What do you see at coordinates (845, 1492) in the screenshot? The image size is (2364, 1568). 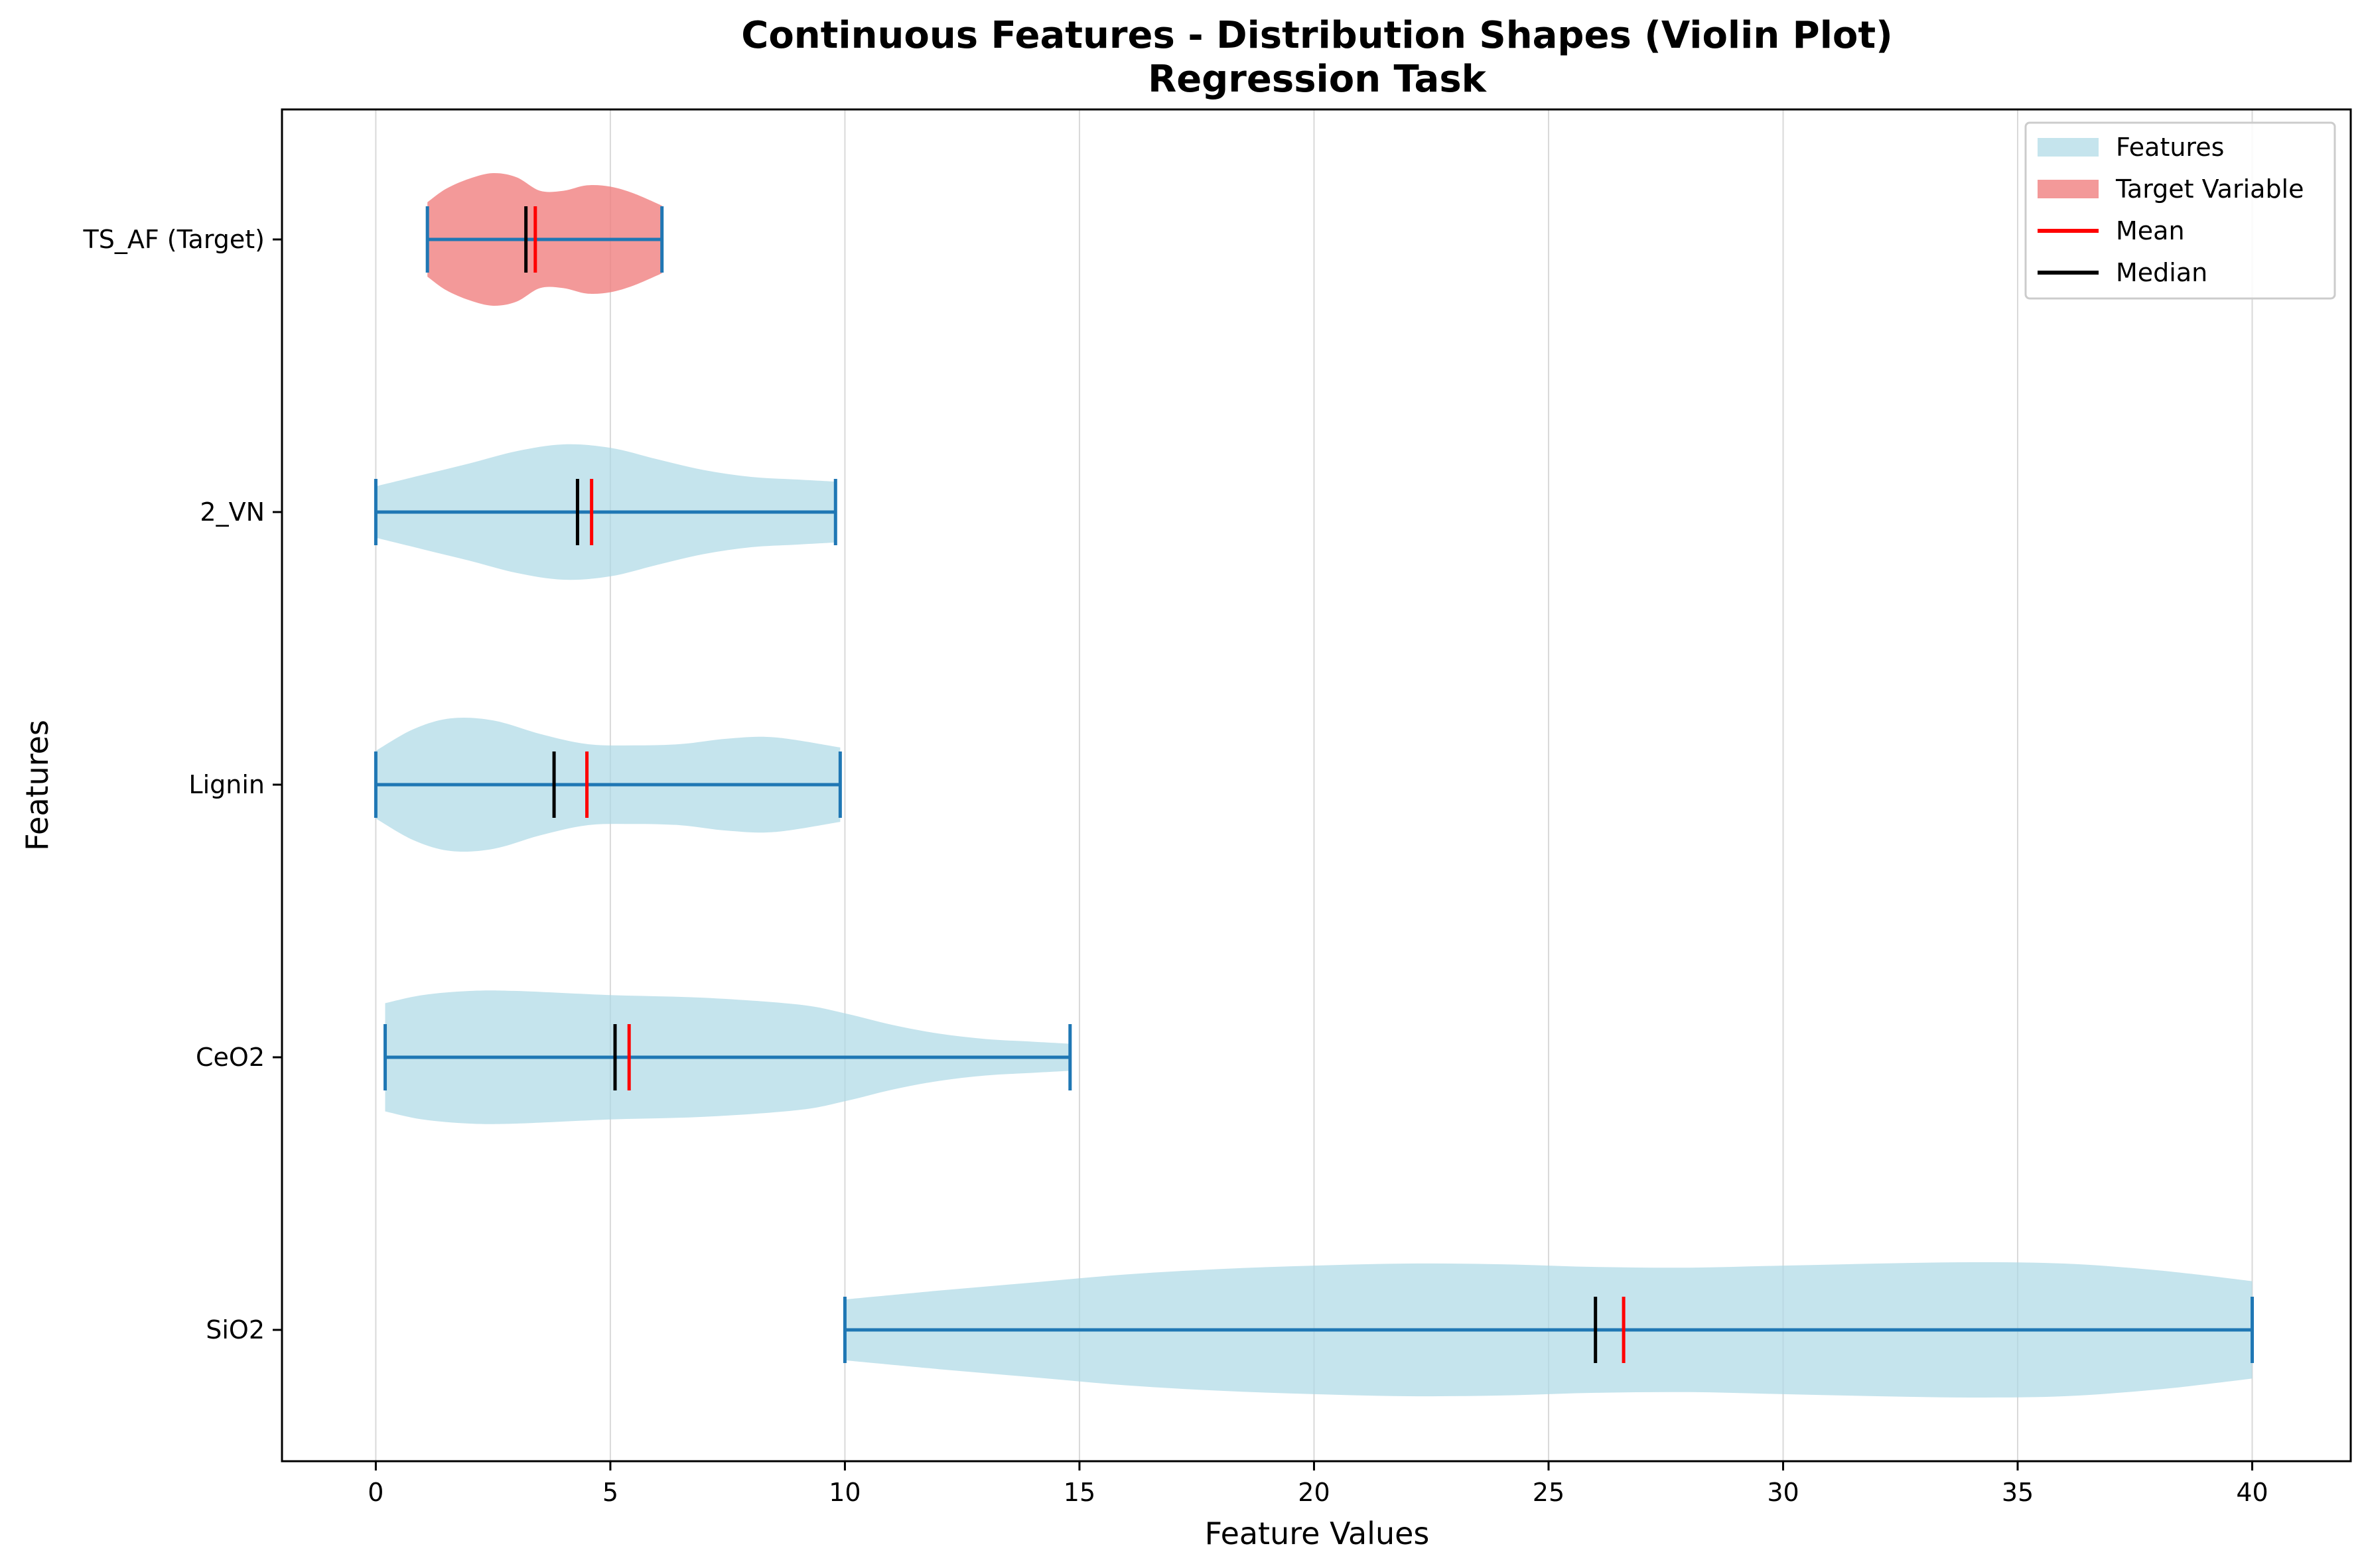 I see `x-tick-label: 10` at bounding box center [845, 1492].